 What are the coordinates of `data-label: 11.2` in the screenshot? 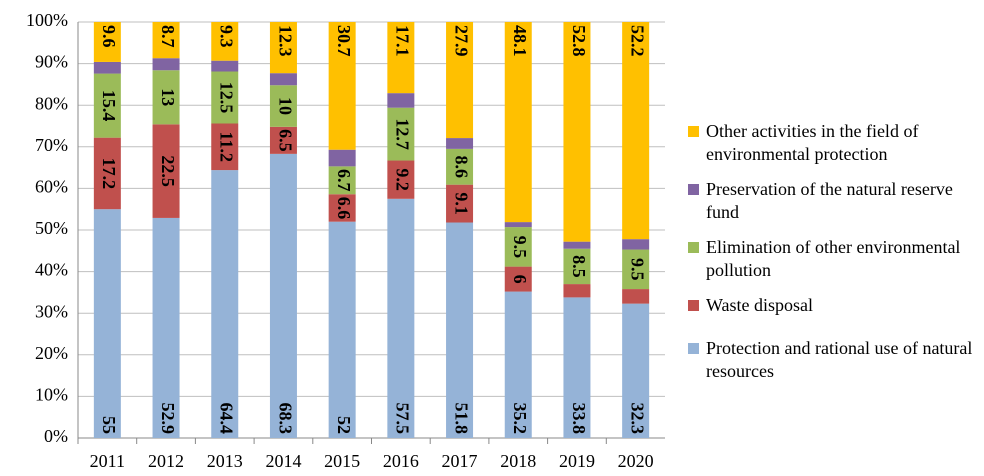 It's located at (227, 147).